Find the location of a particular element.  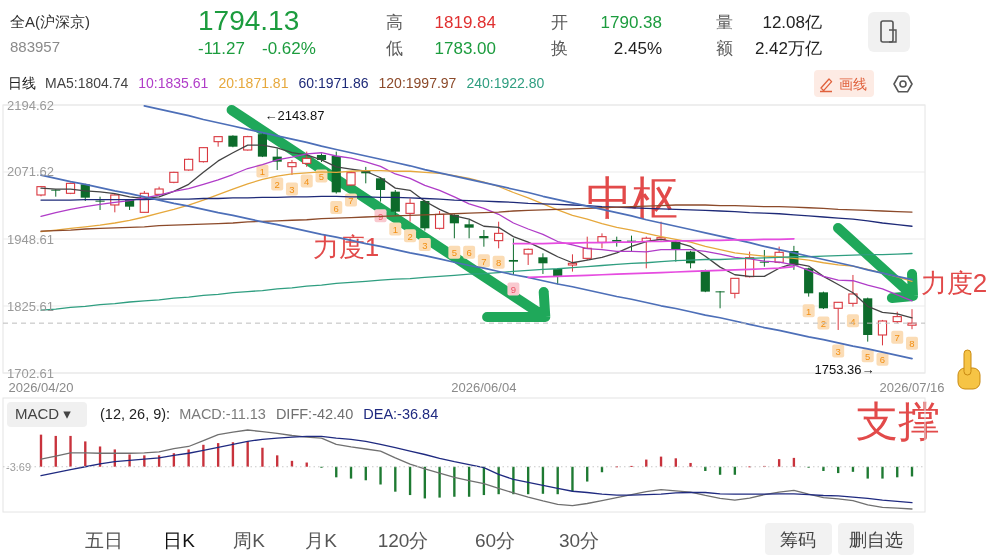

y-tick-label: 2071.62 is located at coordinates (30, 172).